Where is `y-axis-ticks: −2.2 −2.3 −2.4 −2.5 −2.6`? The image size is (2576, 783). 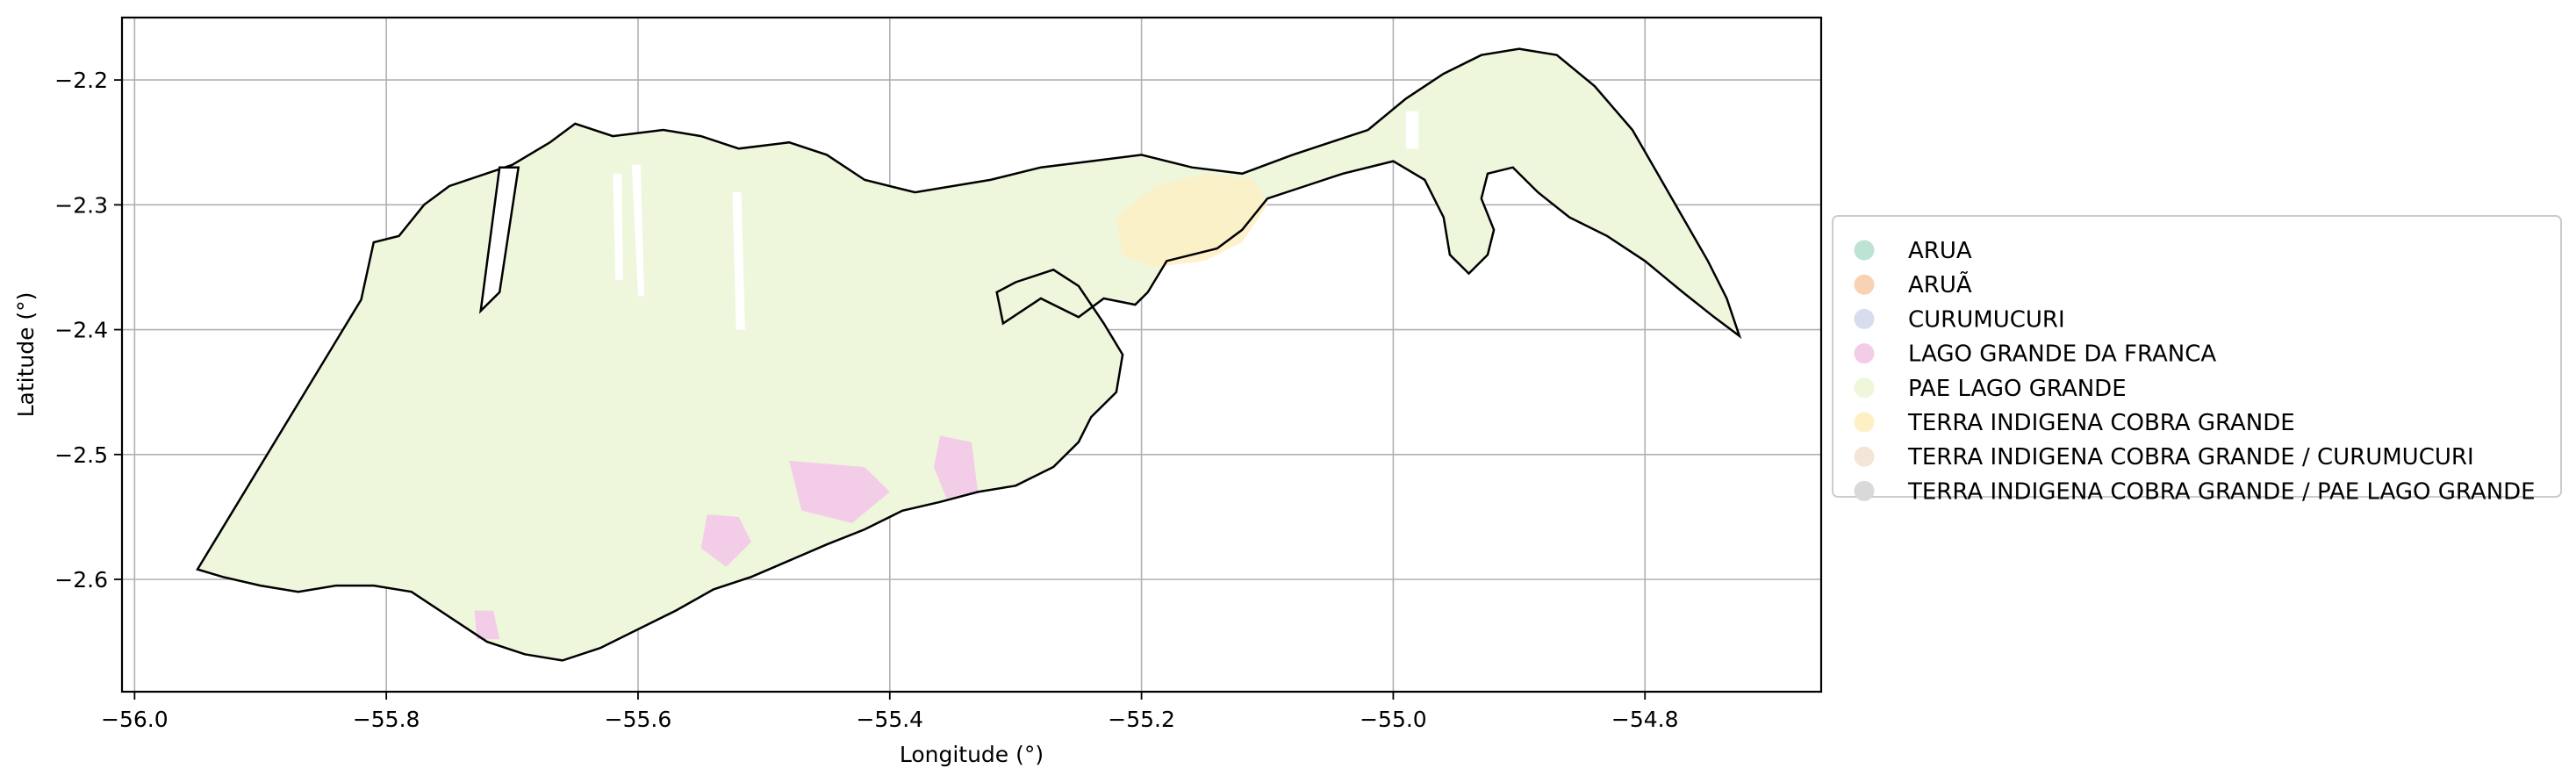 y-axis-ticks: −2.2 −2.3 −2.4 −2.5 −2.6 is located at coordinates (88, 330).